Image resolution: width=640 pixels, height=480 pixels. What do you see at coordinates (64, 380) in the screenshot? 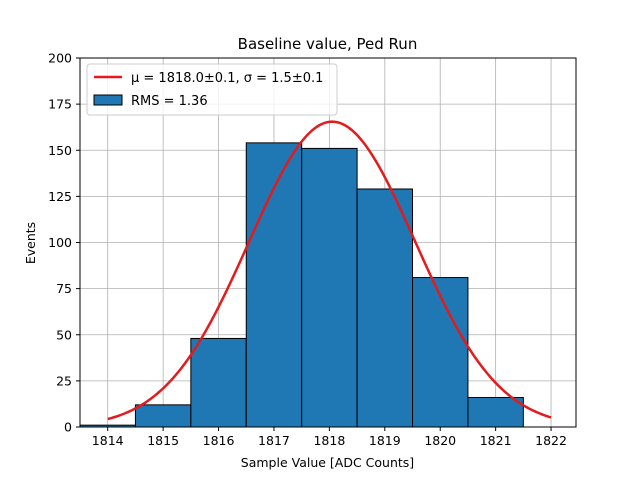
I see `y-tick-label: 25` at bounding box center [64, 380].